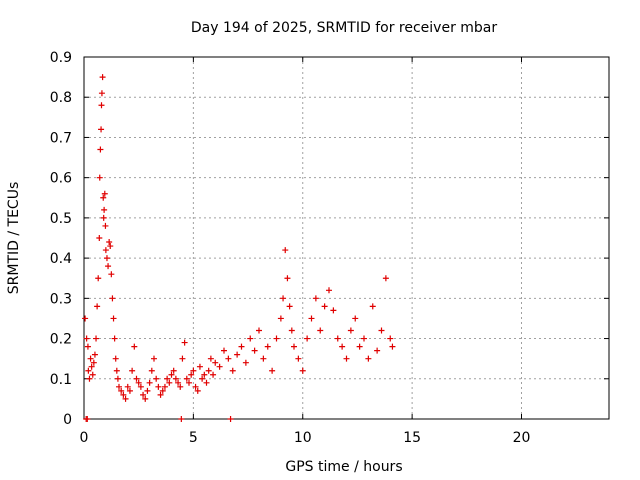  What do you see at coordinates (61, 179) in the screenshot?
I see `y-tick-label: 0.6` at bounding box center [61, 179].